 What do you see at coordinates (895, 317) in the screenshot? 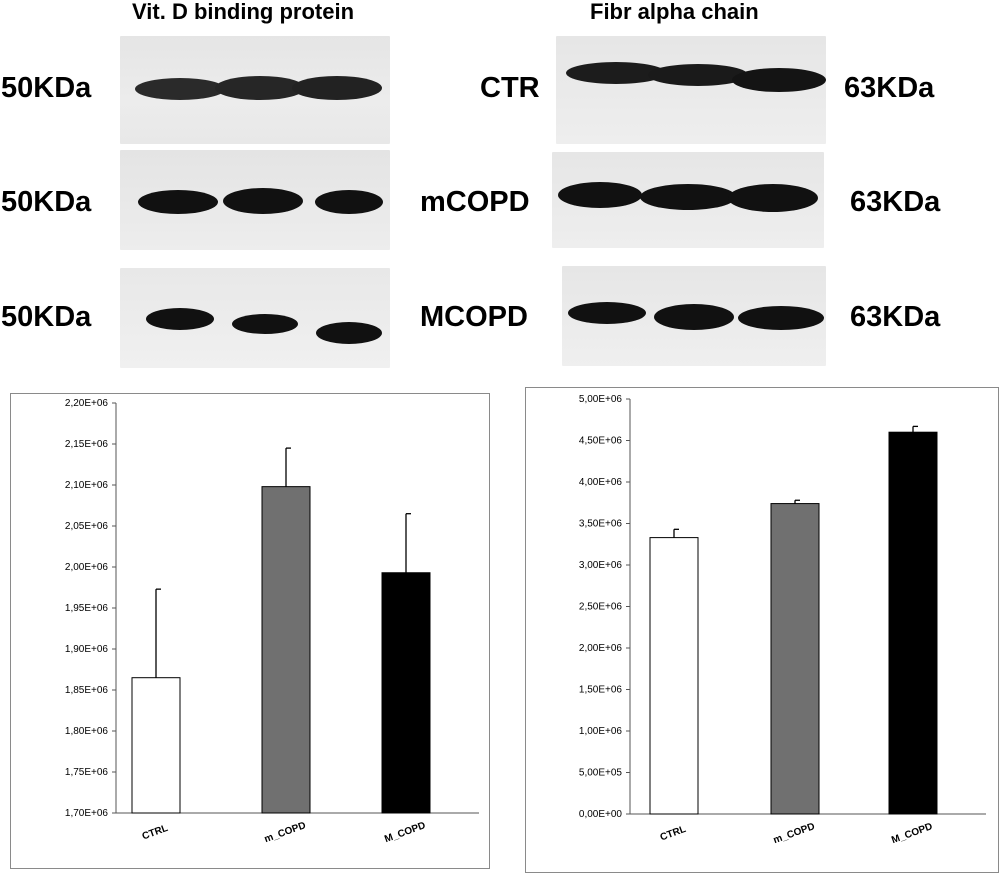
I see `blot-right-mw-3: 63KDa` at bounding box center [895, 317].